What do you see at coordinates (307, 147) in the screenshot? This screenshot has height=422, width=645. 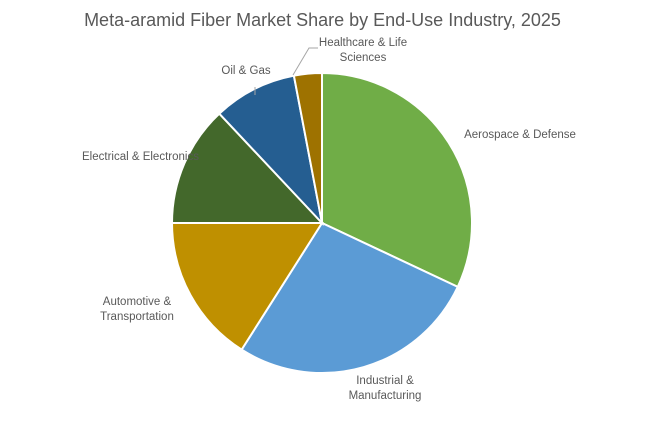 I see `pie-slice-healthcare-life-sciences` at bounding box center [307, 147].